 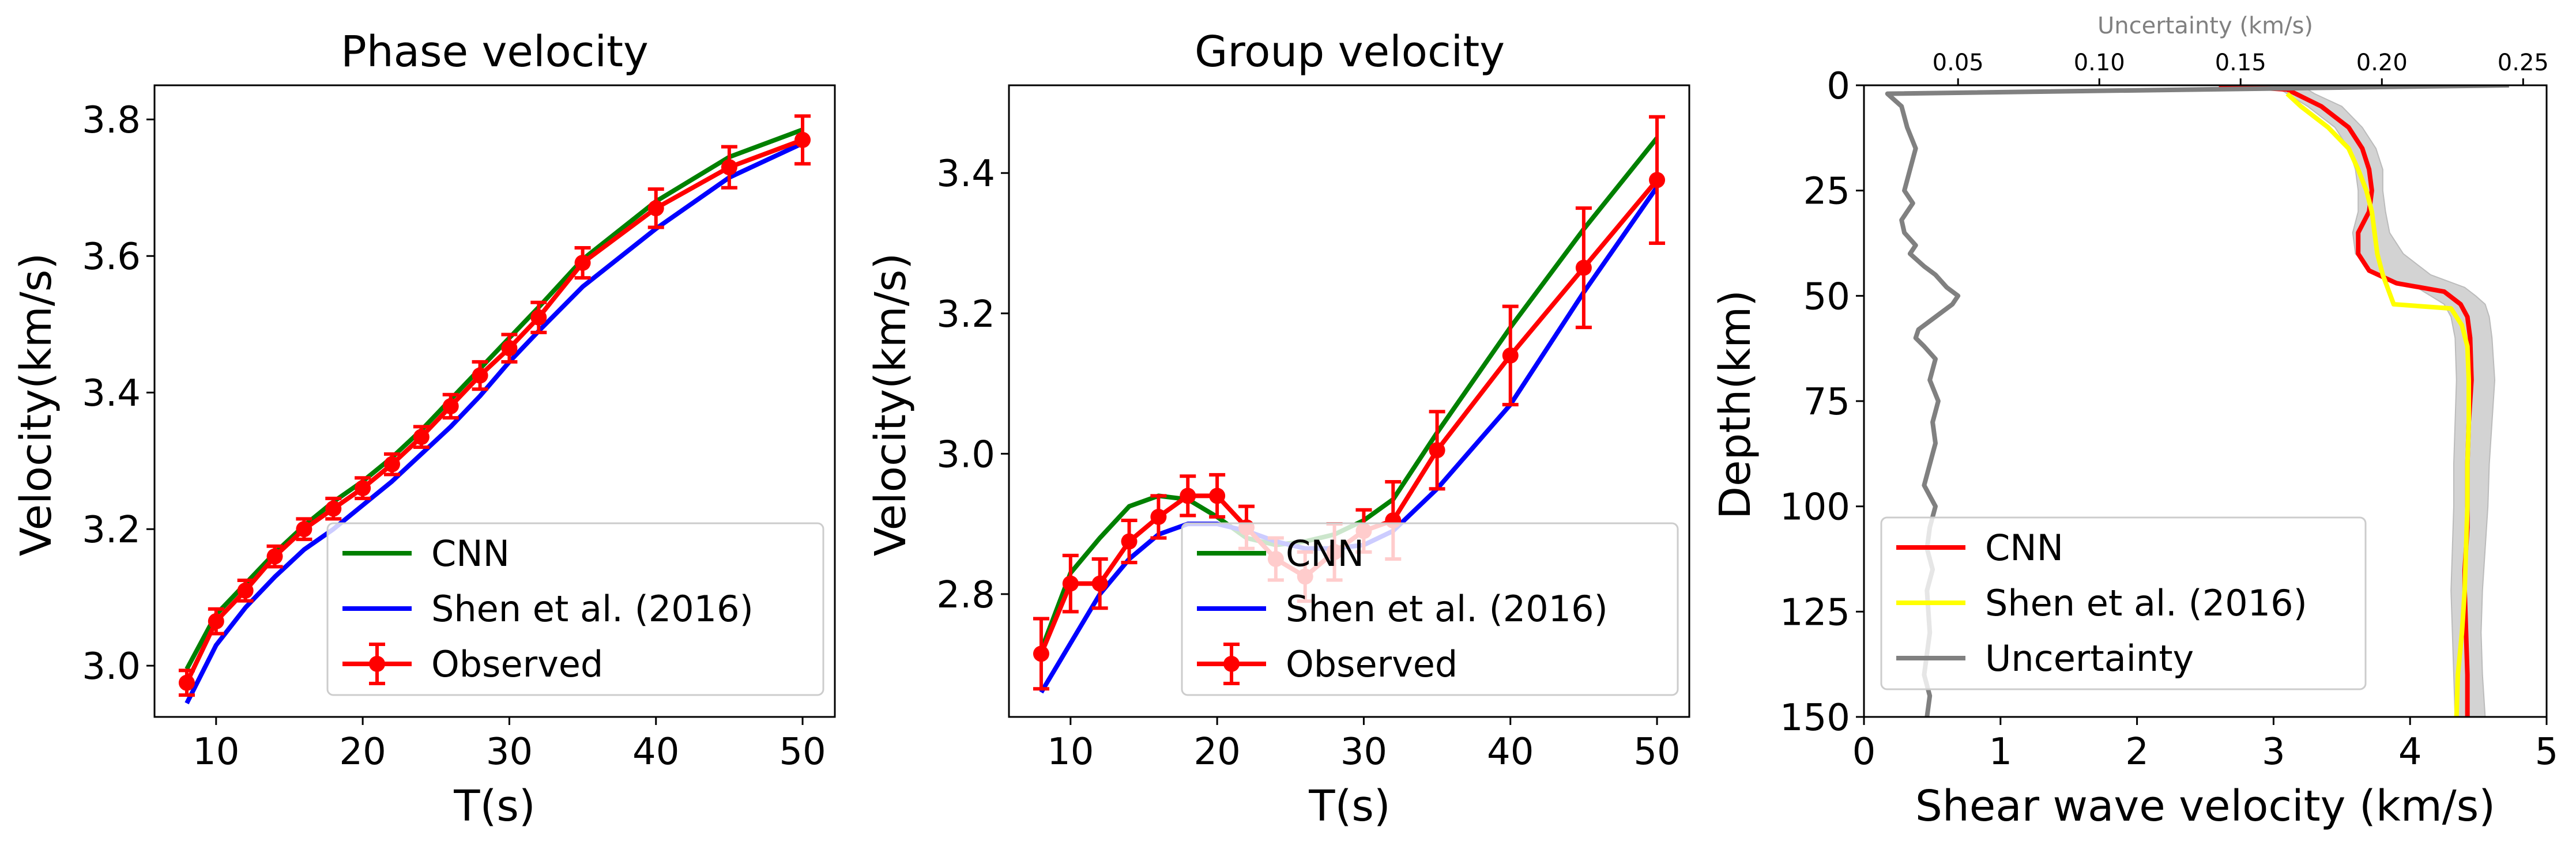 What do you see at coordinates (1350, 52) in the screenshot?
I see `group-velocity-title: Group velocity` at bounding box center [1350, 52].